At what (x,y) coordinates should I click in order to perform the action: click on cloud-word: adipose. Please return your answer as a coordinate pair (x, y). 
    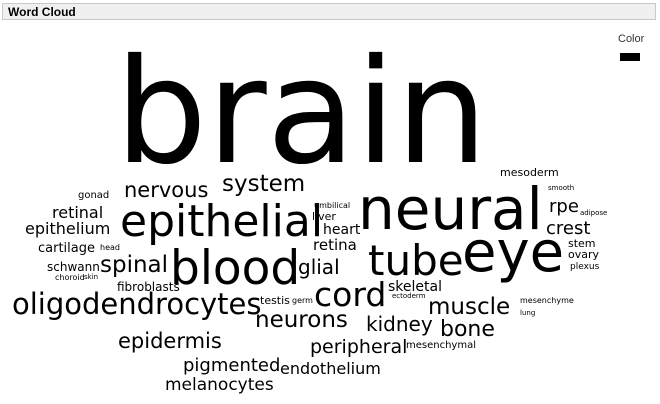
    Looking at the image, I should click on (594, 213).